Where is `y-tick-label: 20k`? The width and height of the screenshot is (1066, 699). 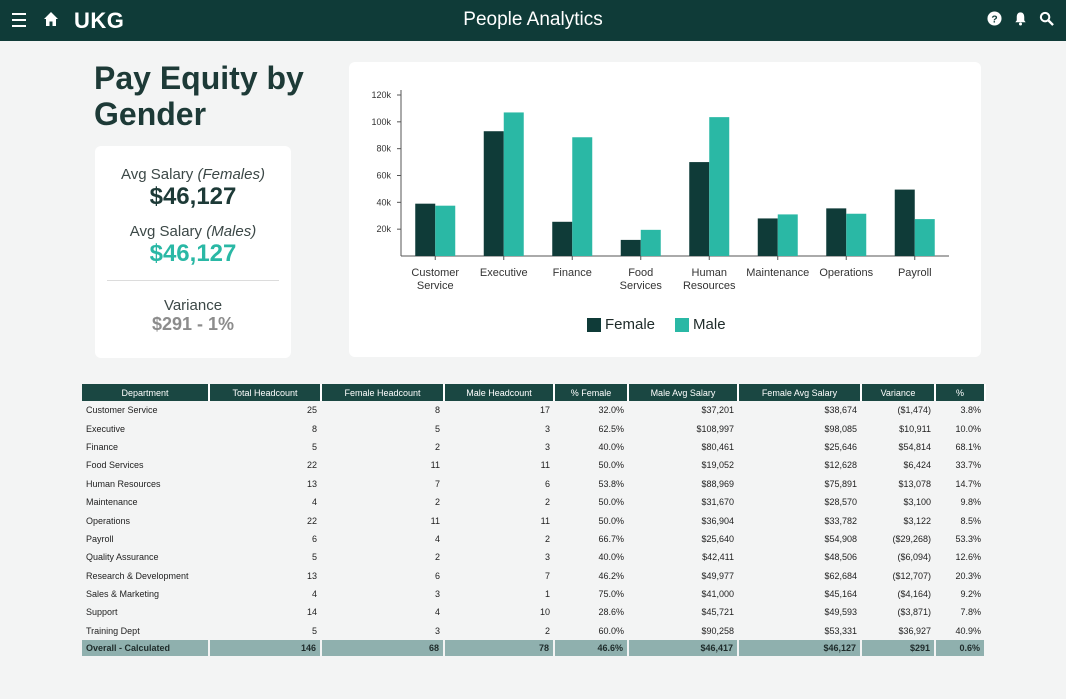 y-tick-label: 20k is located at coordinates (383, 229).